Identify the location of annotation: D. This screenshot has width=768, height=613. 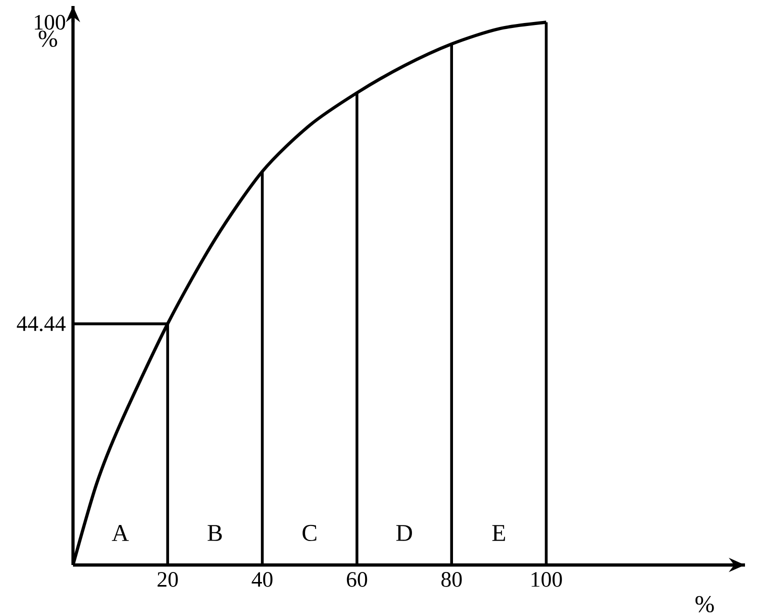
(404, 533).